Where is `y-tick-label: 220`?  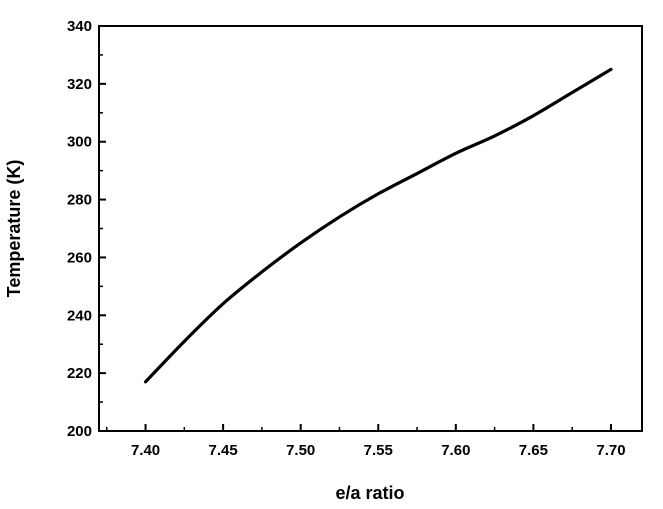
y-tick-label: 220 is located at coordinates (79, 373).